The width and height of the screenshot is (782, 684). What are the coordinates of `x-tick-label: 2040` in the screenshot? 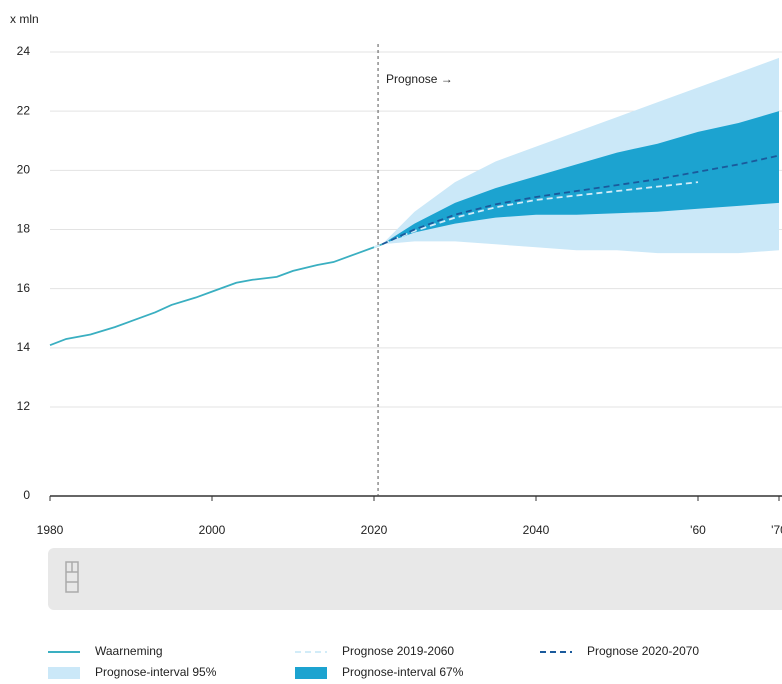 It's located at (536, 530).